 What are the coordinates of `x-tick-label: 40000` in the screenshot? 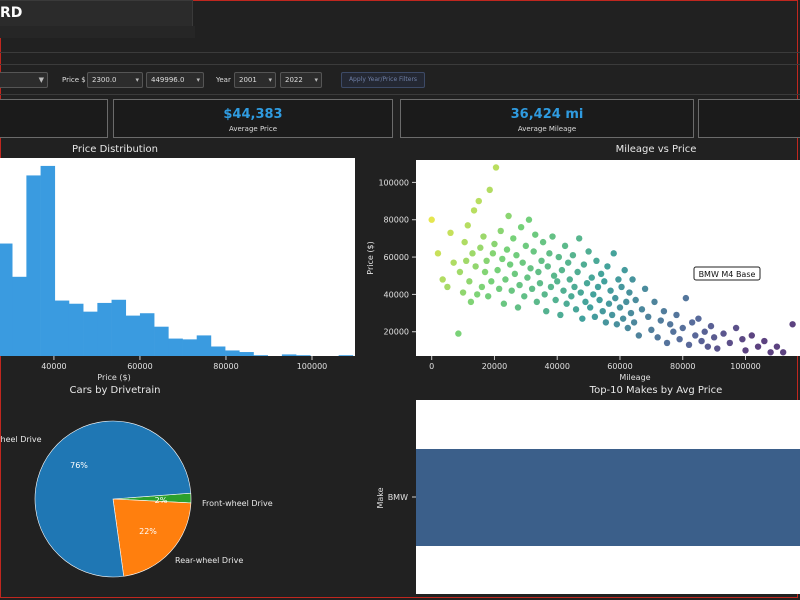 It's located at (556, 366).